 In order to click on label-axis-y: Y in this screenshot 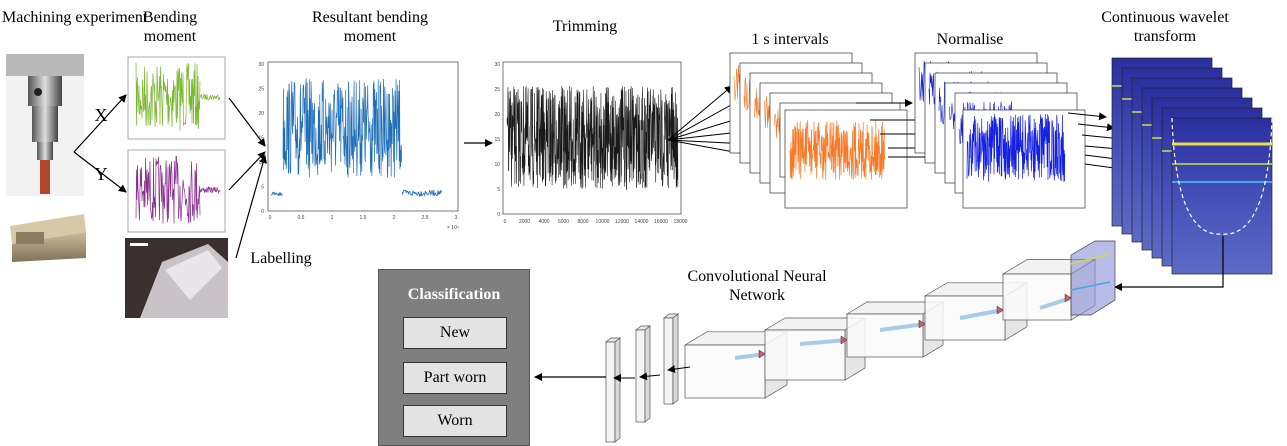, I will do `click(101, 174)`.